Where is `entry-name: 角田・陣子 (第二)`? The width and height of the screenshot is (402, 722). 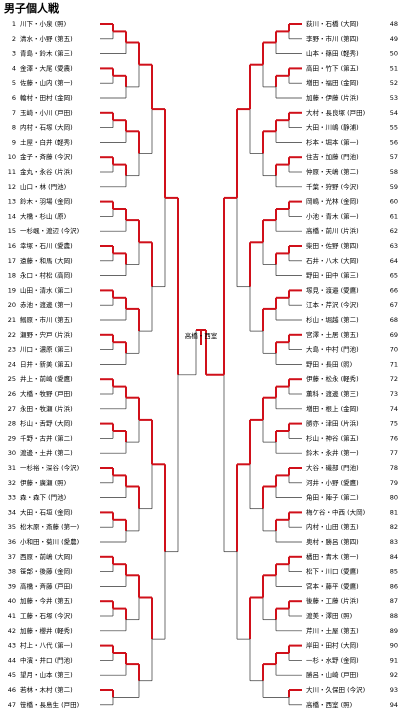 entry-name: 角田・陣子 (第二) is located at coordinates (332, 497).